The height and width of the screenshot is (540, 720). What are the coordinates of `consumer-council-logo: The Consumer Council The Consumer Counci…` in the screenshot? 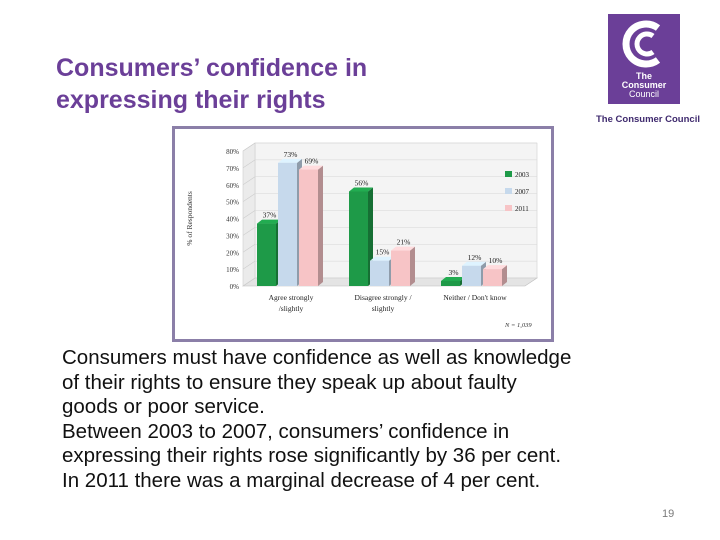 It's located at (648, 71).